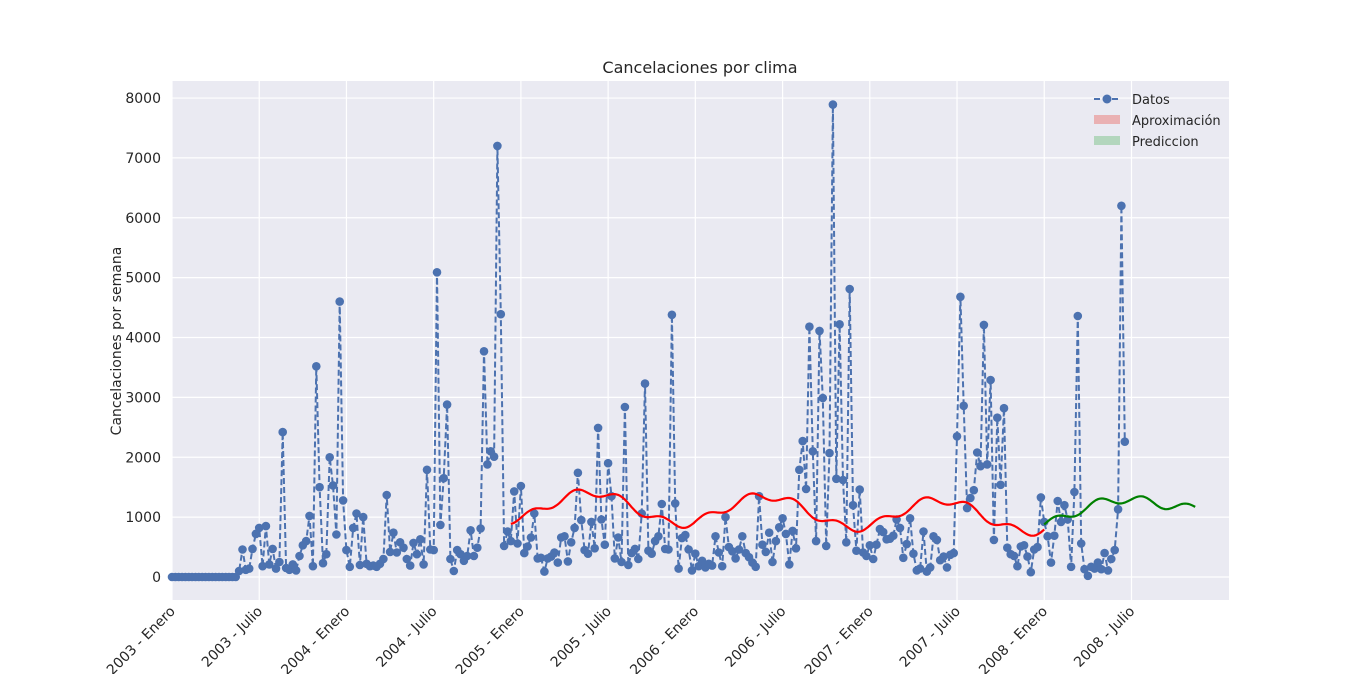 The width and height of the screenshot is (1366, 674). I want to click on x-tick-label: 2005 - Julio, so click(581, 637).